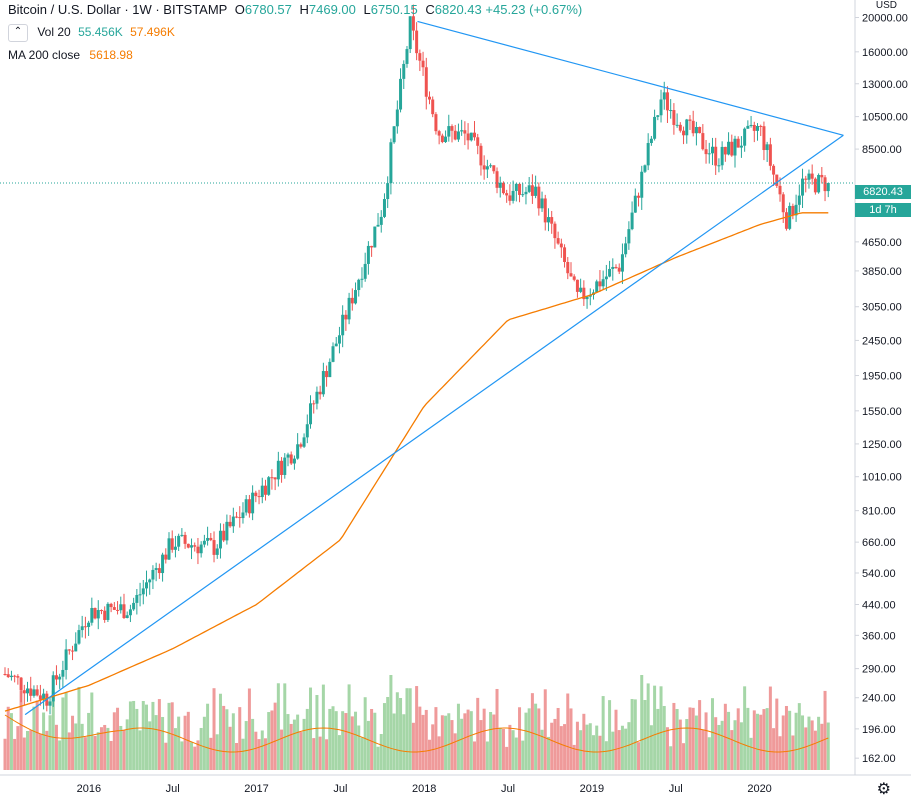 The width and height of the screenshot is (911, 805). I want to click on time-axis: 2016 Jul 2017 Jul 2018 Jul 2019 Jul 2020, so click(424, 789).